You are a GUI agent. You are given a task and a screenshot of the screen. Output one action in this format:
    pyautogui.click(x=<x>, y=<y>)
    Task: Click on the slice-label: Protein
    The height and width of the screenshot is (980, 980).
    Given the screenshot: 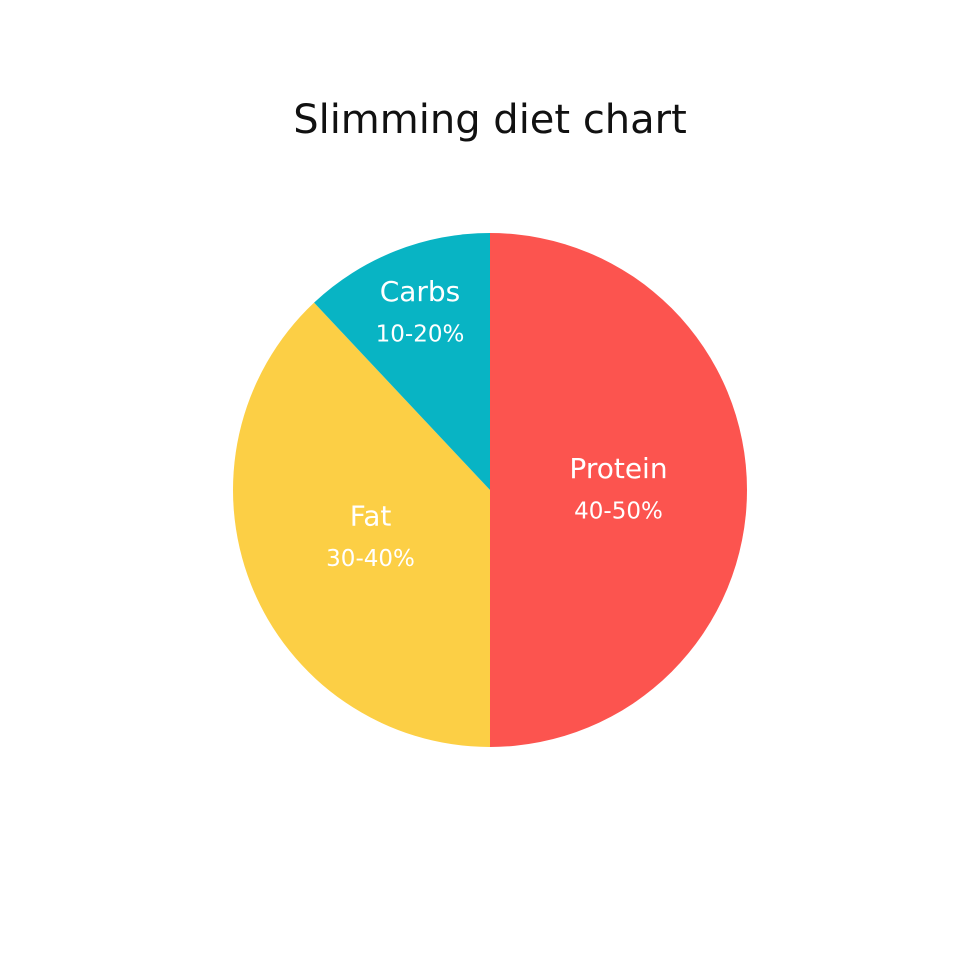 What is the action you would take?
    pyautogui.click(x=618, y=468)
    